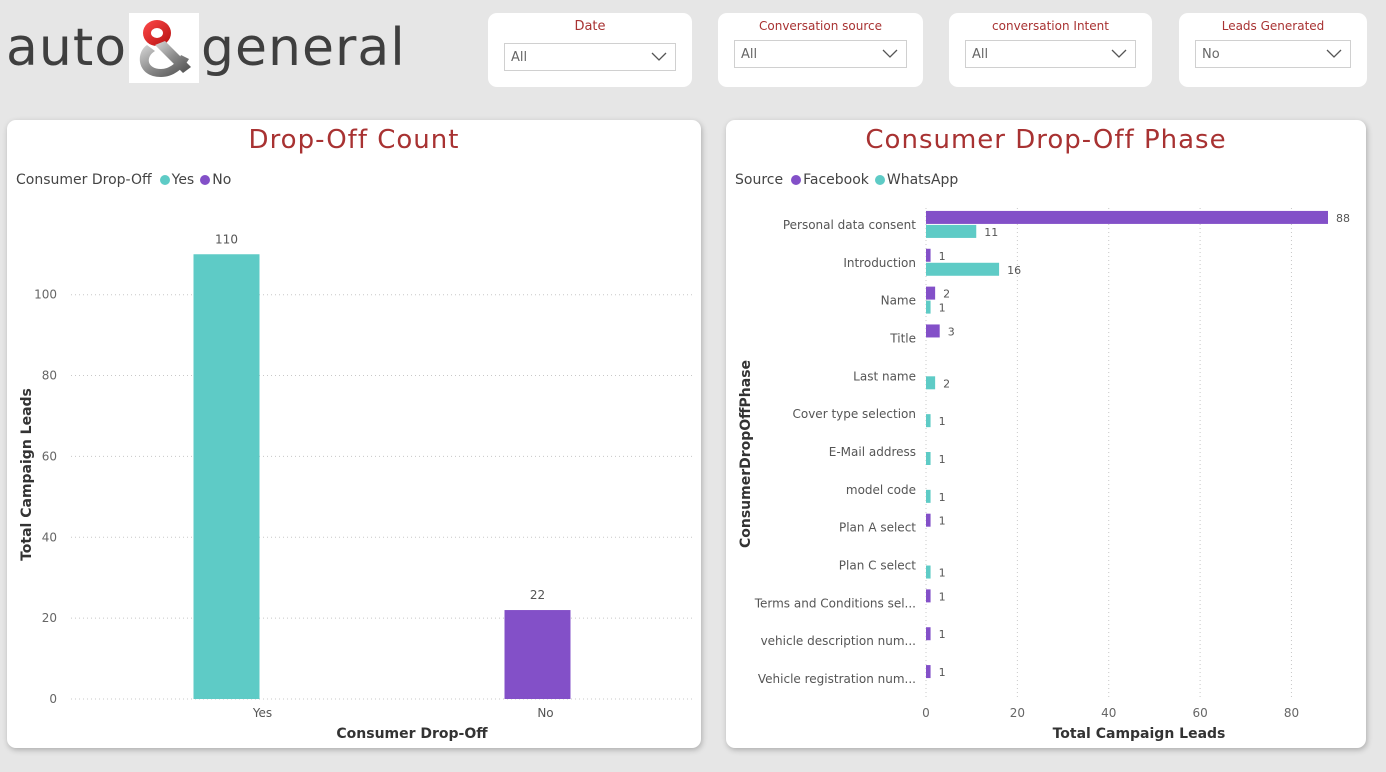 This screenshot has height=772, width=1386. I want to click on bar-no, so click(537, 654).